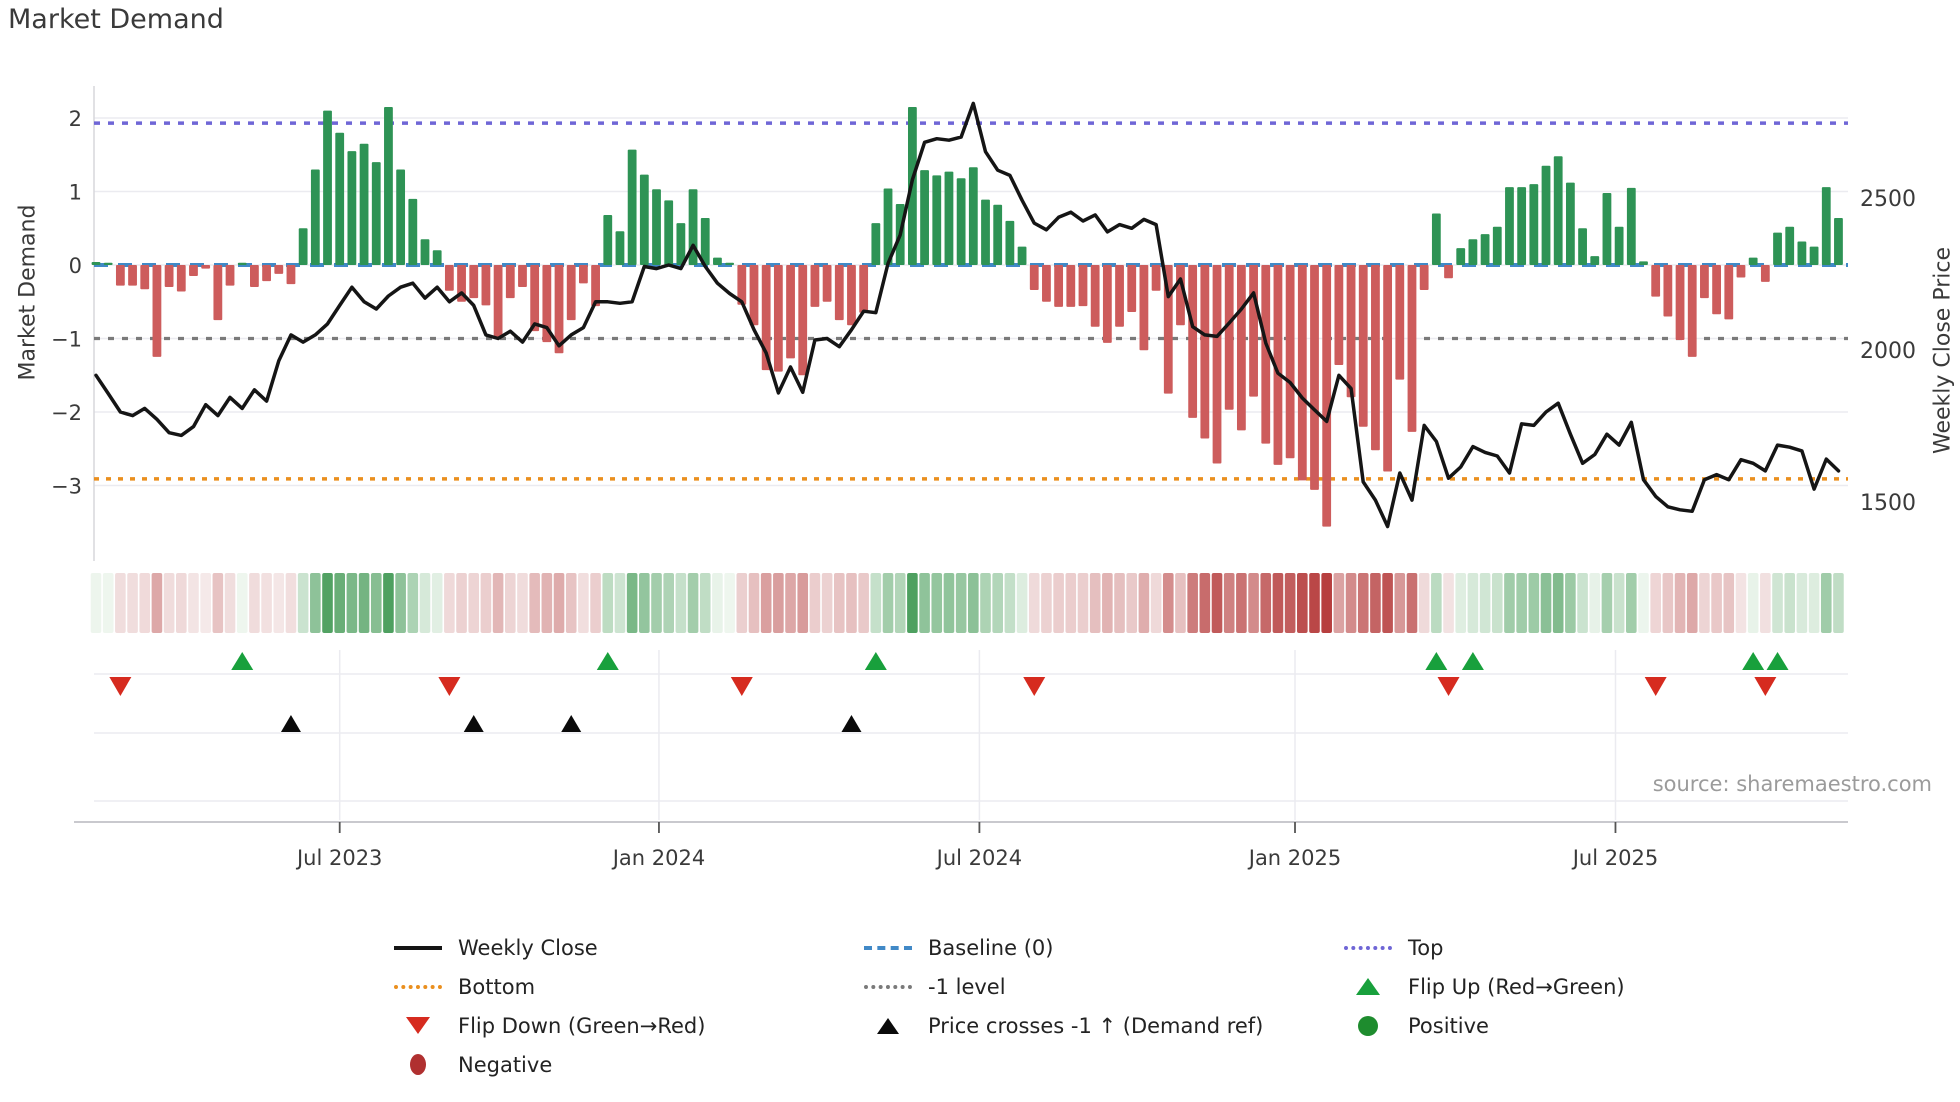 The width and height of the screenshot is (1960, 1102). I want to click on y-axis-left-tick-label: −3, so click(66, 487).